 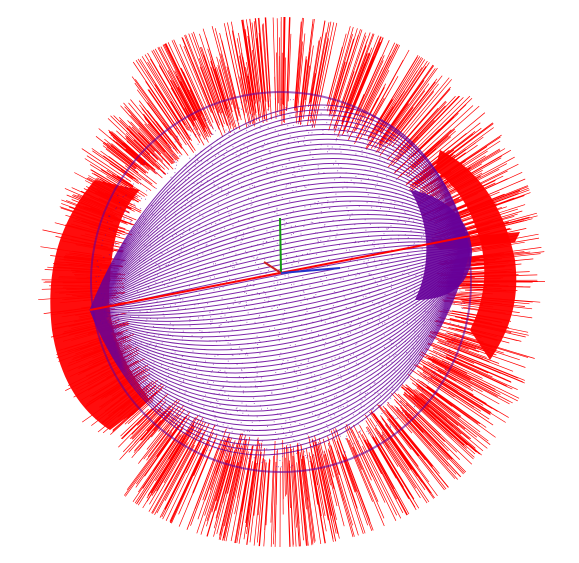 What do you see at coordinates (302, 245) in the screenshot?
I see `coordinate-axes` at bounding box center [302, 245].